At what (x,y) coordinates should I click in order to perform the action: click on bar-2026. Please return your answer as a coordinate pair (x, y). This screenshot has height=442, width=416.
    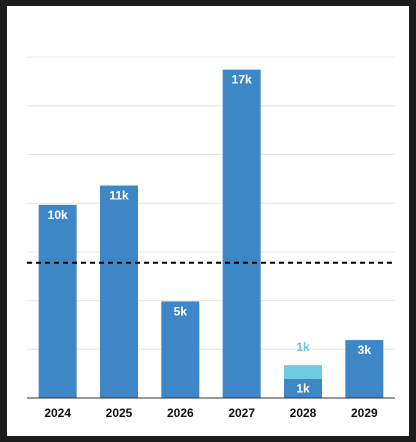
    Looking at the image, I should click on (180, 349).